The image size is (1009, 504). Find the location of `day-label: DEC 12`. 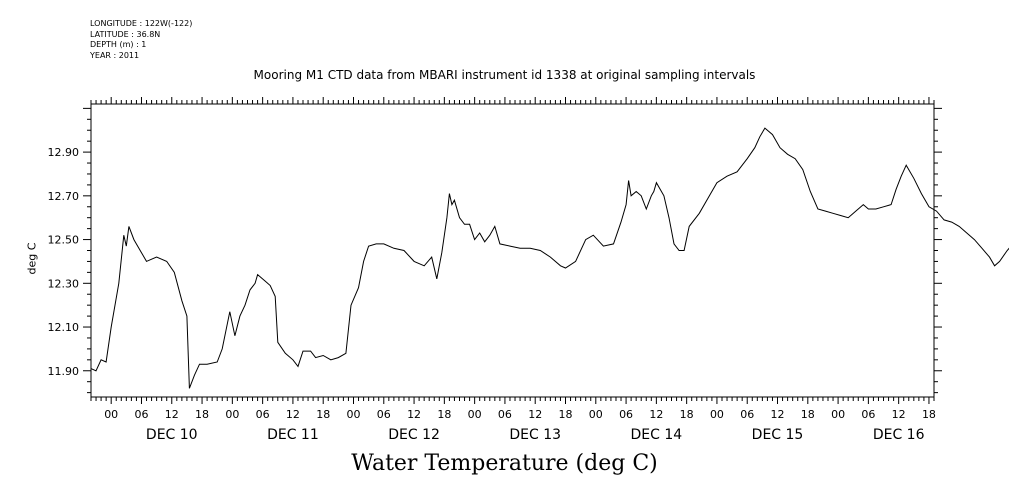

day-label: DEC 12 is located at coordinates (414, 435).